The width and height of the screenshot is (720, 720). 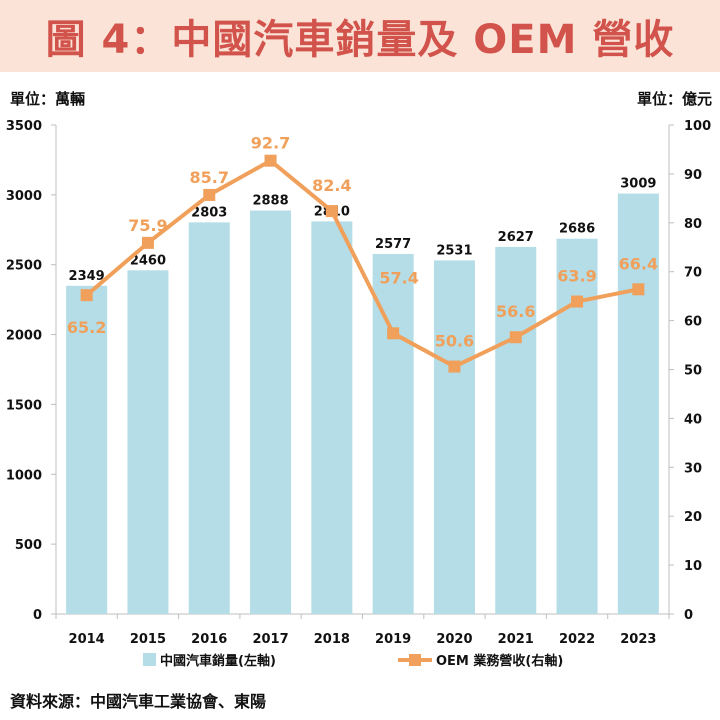 I want to click on right-axis-tick-label: 30, so click(x=693, y=468).